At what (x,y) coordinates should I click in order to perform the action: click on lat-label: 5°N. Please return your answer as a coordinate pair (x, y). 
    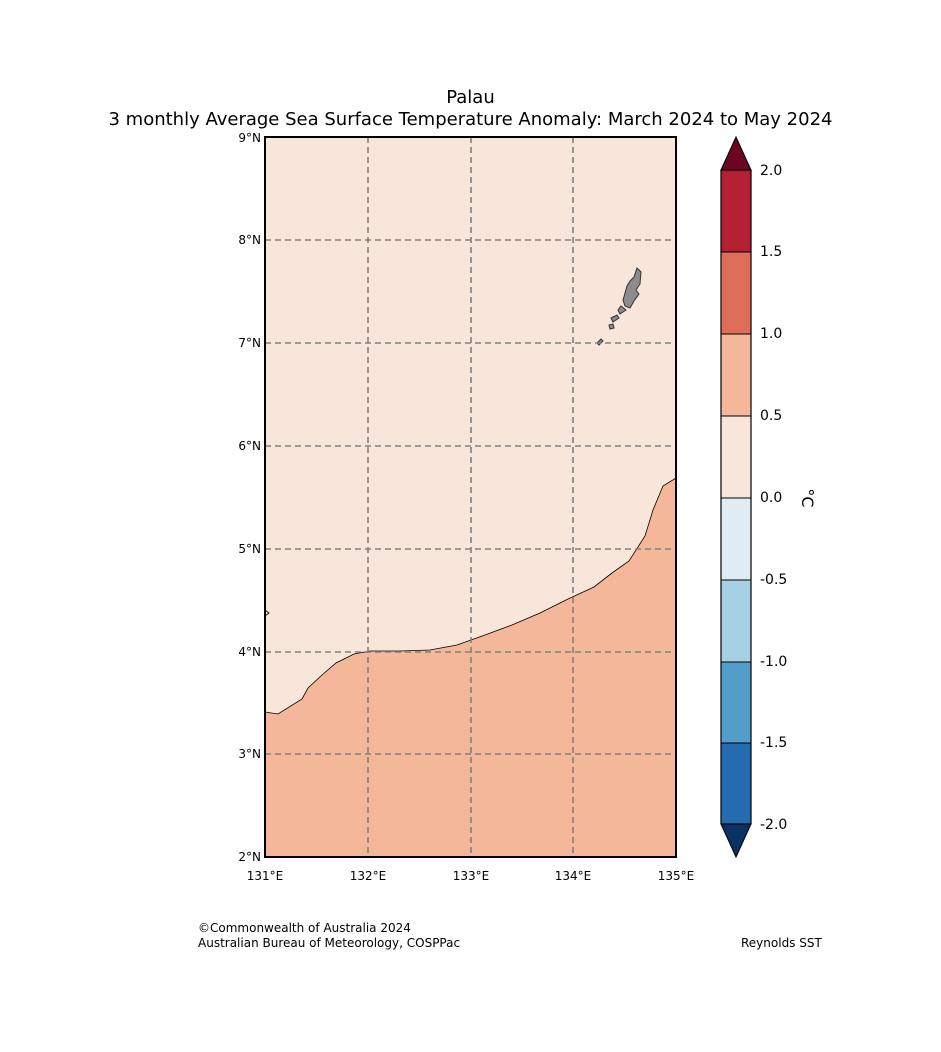
    Looking at the image, I should click on (249, 549).